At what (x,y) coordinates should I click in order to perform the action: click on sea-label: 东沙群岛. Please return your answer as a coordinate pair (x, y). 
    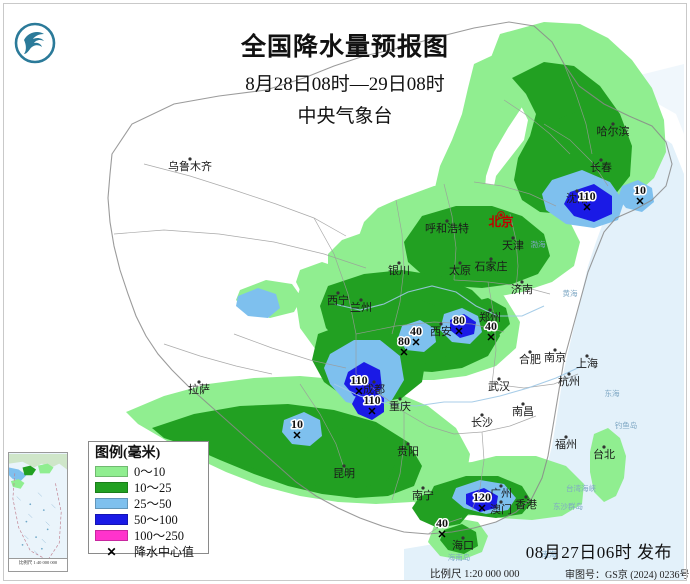
    Looking at the image, I should click on (568, 506).